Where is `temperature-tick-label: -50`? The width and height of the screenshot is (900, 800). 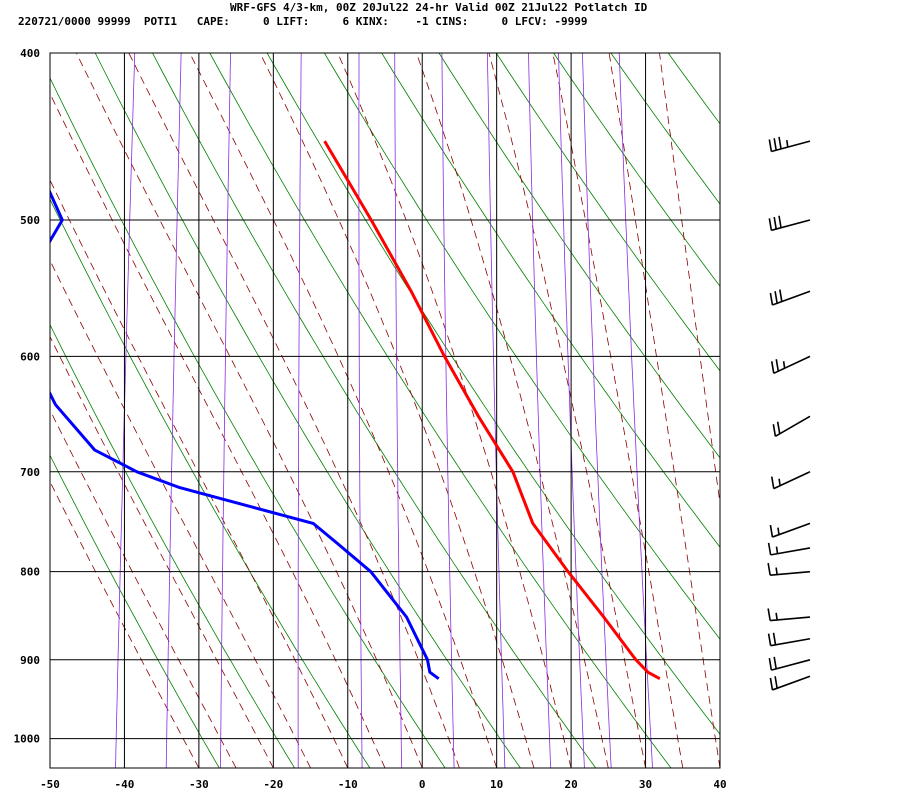 temperature-tick-label: -50 is located at coordinates (50, 784).